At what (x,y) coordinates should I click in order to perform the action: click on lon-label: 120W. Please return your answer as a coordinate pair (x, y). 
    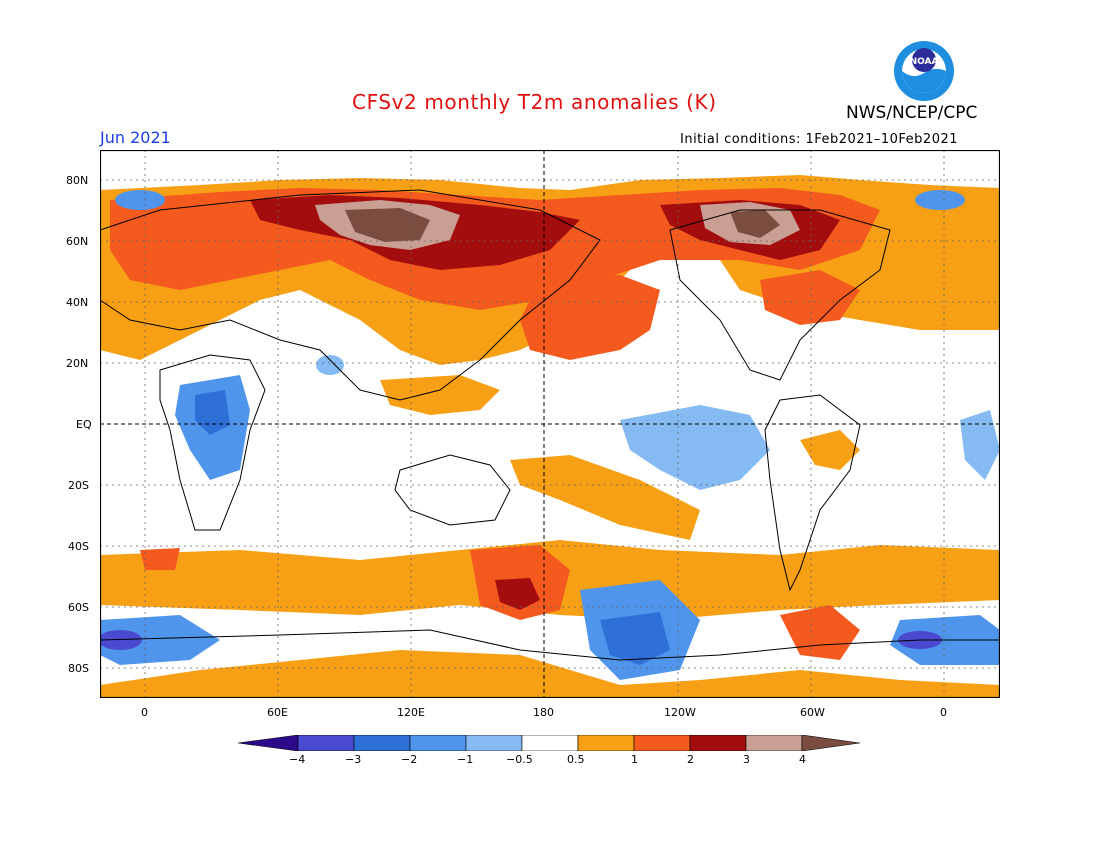
    Looking at the image, I should click on (680, 712).